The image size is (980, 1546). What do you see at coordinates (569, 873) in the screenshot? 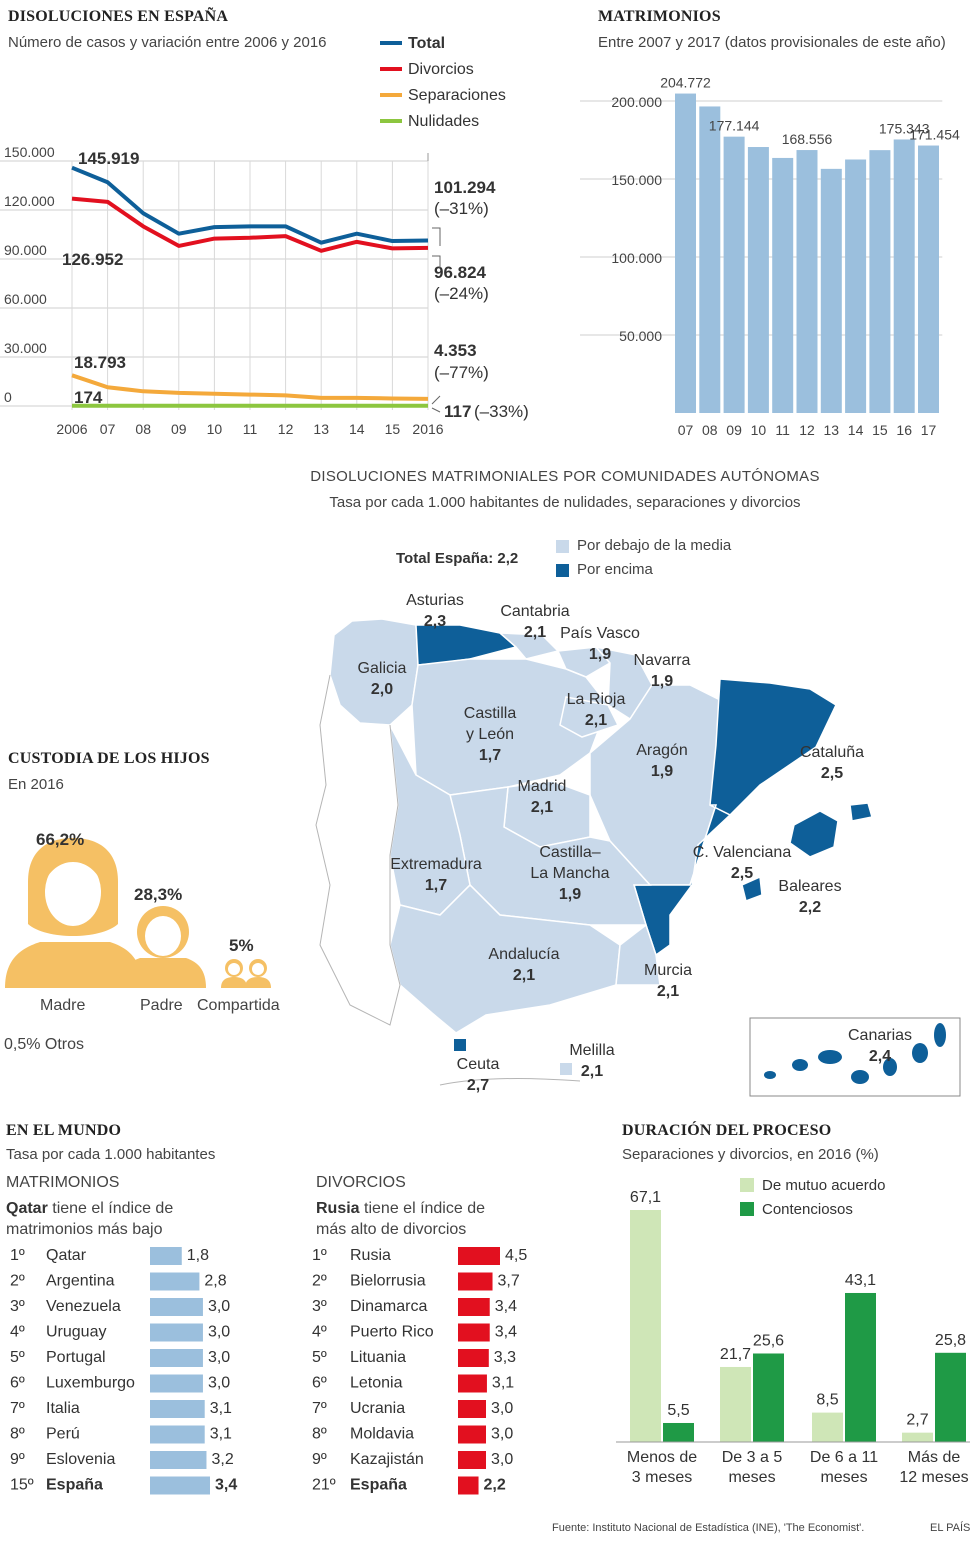
I see `map-label-name2: La Mancha` at bounding box center [569, 873].